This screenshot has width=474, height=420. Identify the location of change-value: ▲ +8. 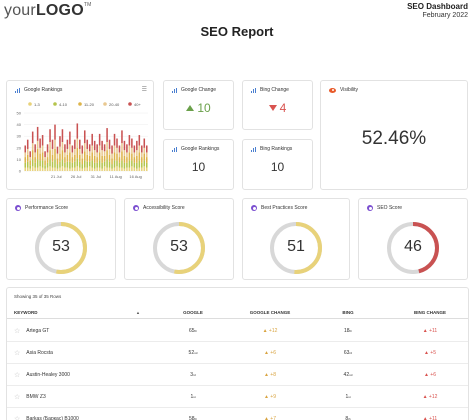
(270, 374).